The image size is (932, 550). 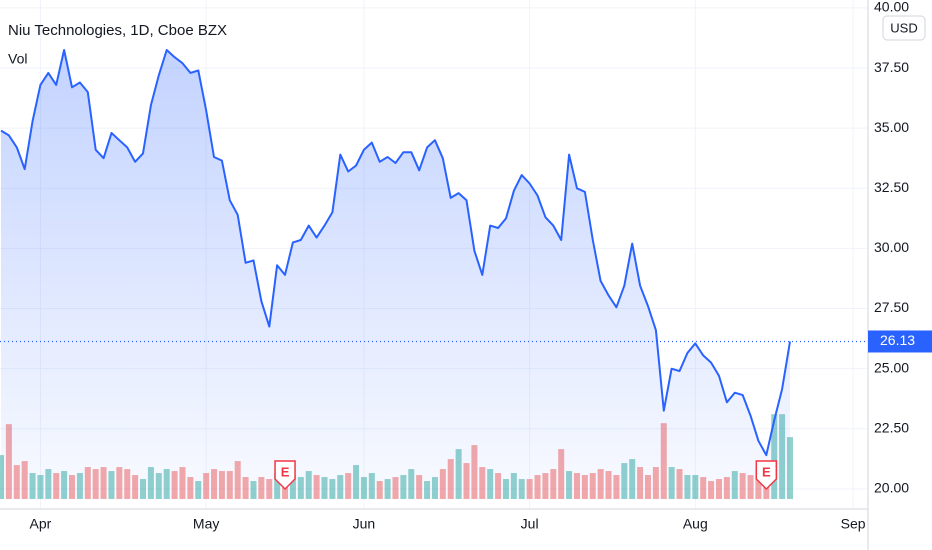 I want to click on x-tick-label: May, so click(x=206, y=524).